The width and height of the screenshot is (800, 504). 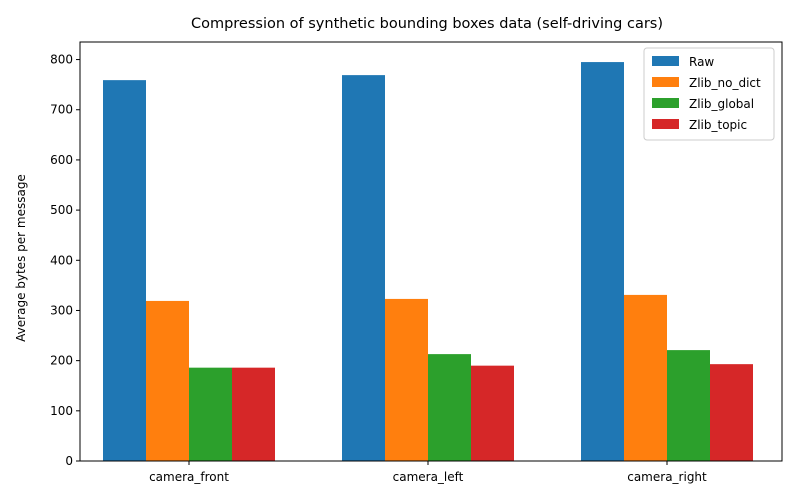 What do you see at coordinates (210, 414) in the screenshot?
I see `bar-zlib_global-camera_front` at bounding box center [210, 414].